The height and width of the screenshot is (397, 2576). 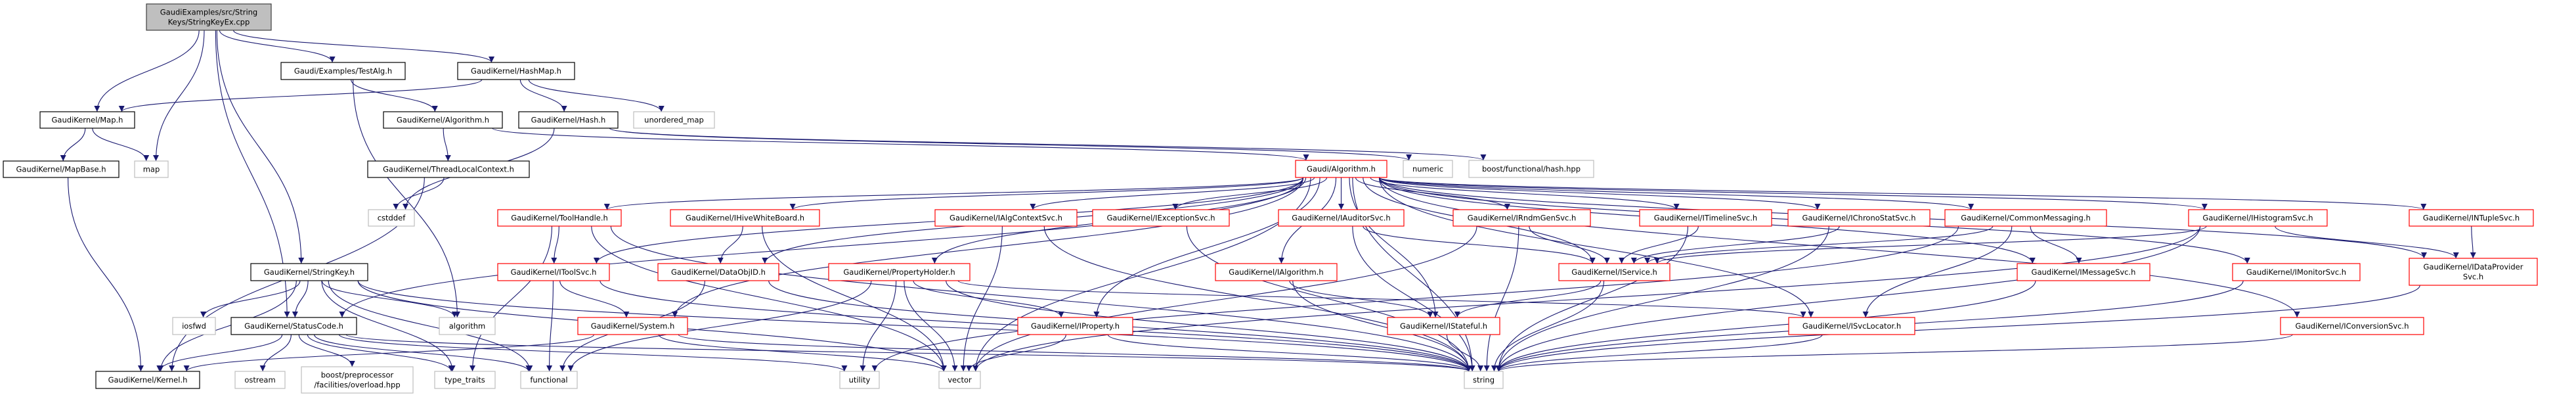 I want to click on node-label: GaudiKernel/IChronoStatSvc.h, so click(x=1859, y=218).